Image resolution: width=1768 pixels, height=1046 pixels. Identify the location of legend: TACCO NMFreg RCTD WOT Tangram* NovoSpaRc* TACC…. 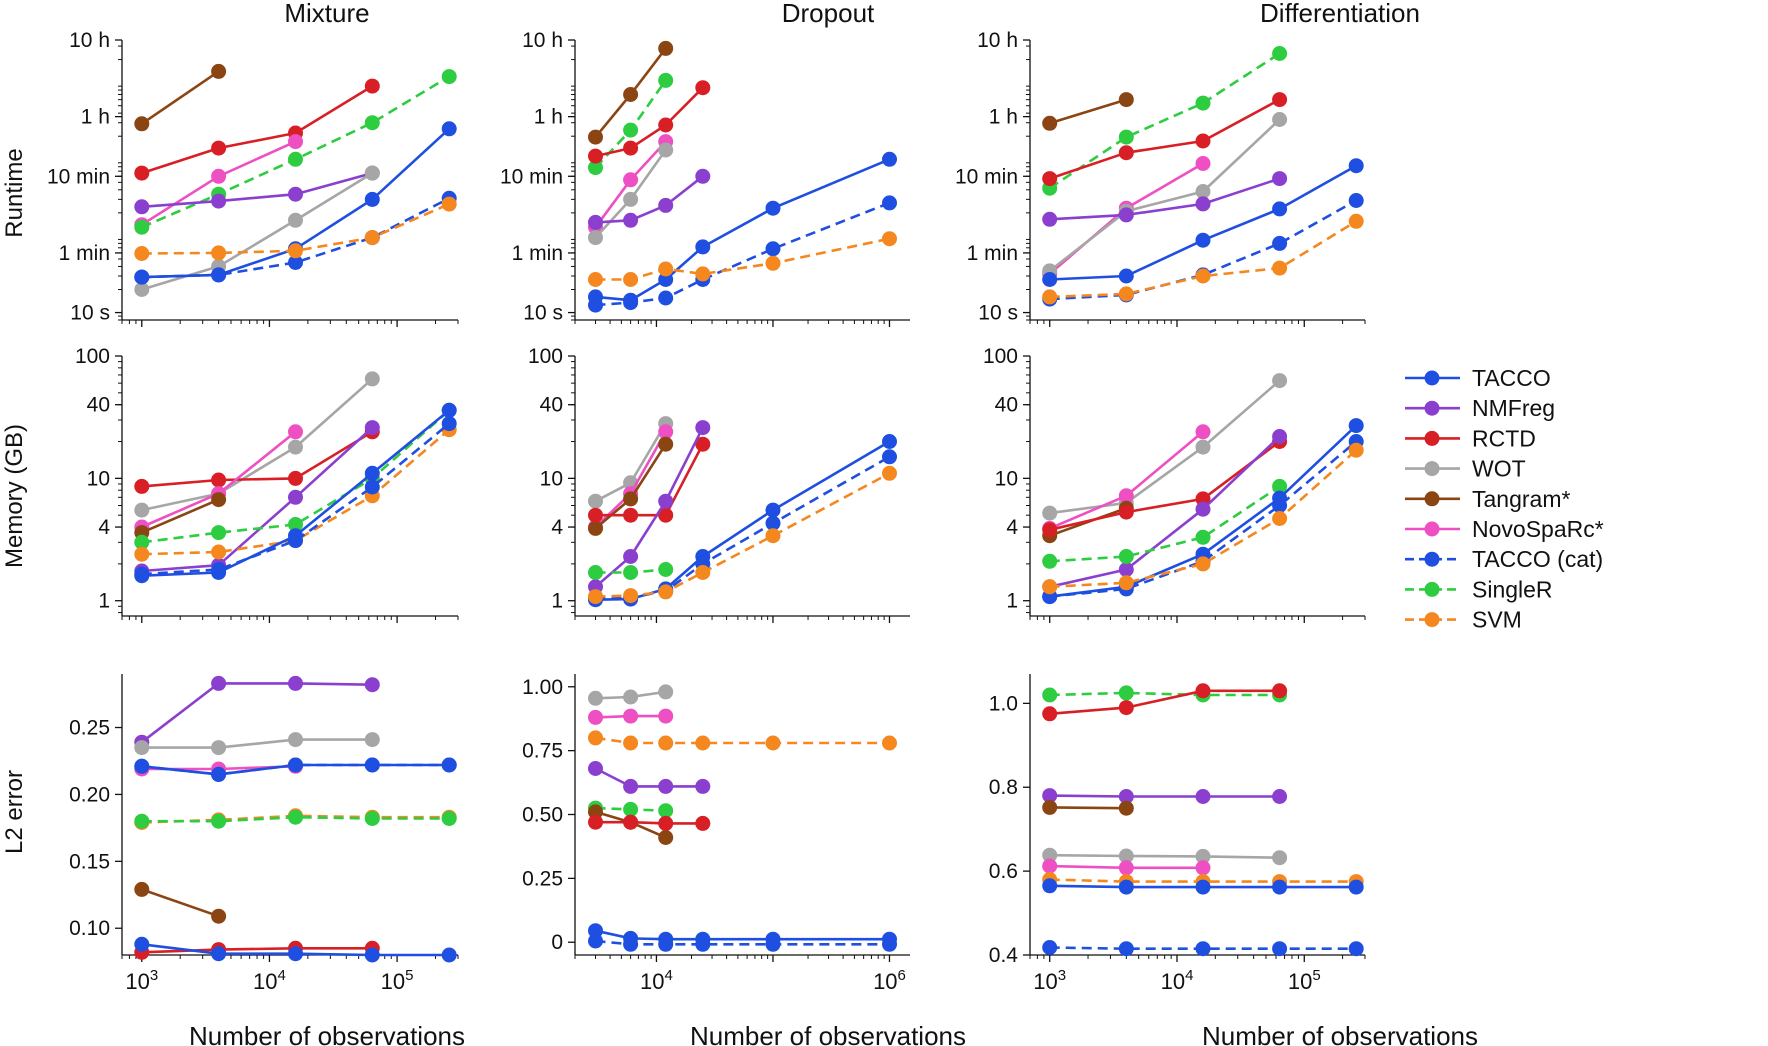
(1504, 499).